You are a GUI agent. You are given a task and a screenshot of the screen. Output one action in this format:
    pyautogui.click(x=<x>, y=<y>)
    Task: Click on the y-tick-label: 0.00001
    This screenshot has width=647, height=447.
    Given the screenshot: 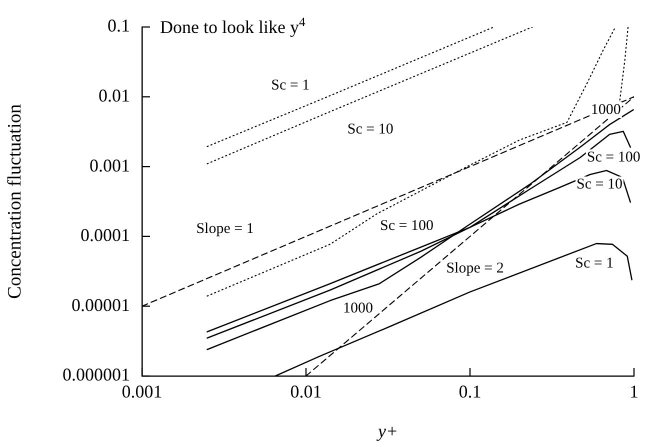 What is the action you would take?
    pyautogui.click(x=101, y=304)
    